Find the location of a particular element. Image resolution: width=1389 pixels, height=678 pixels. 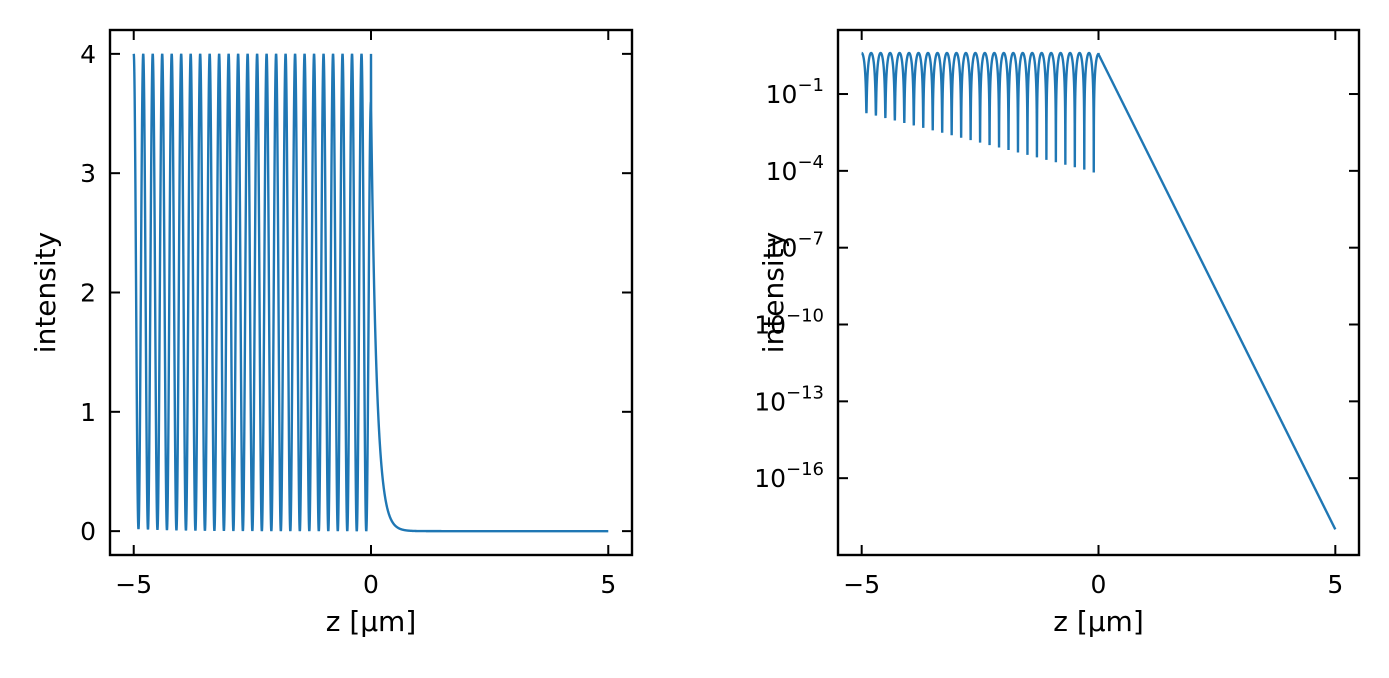

y-tick-label: 4 is located at coordinates (88, 54).